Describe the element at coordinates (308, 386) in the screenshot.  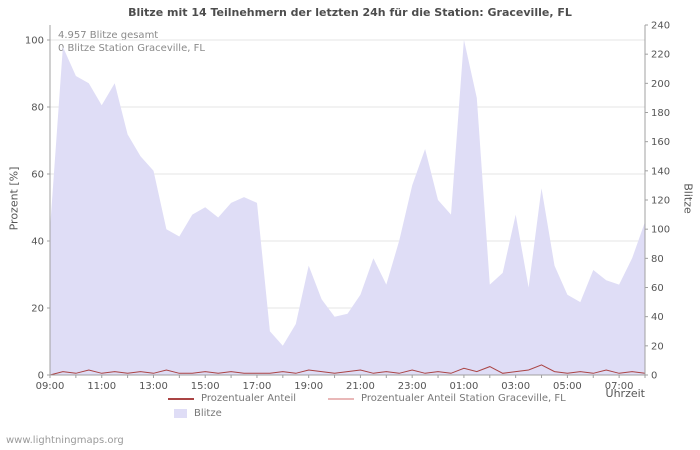
I see `x-tick-label: 19:00` at that location.